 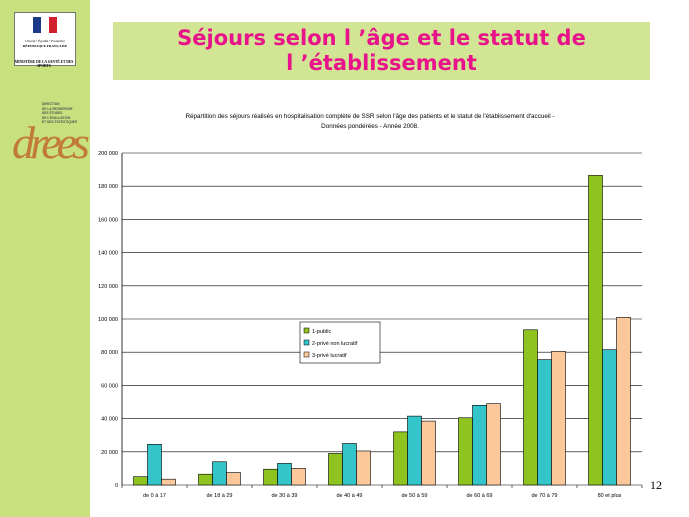 I want to click on x-tick-label: de 50 à 59, so click(x=415, y=496).